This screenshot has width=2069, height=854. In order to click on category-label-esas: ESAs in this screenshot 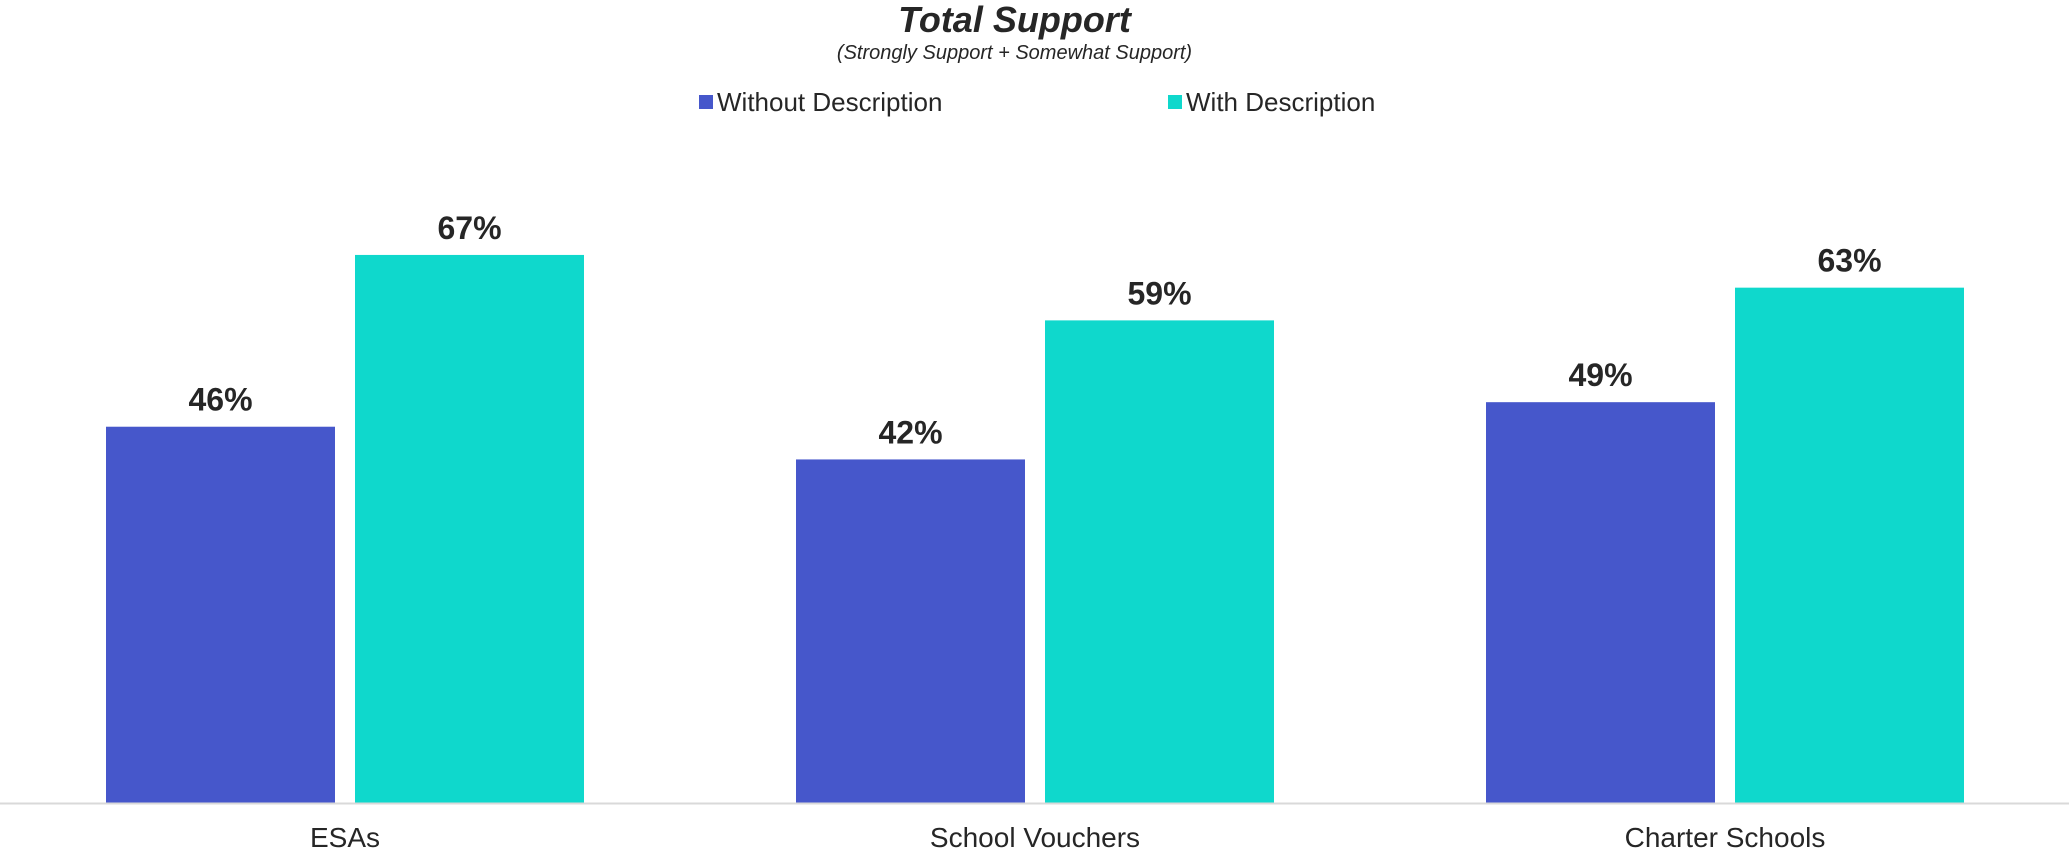, I will do `click(345, 837)`.